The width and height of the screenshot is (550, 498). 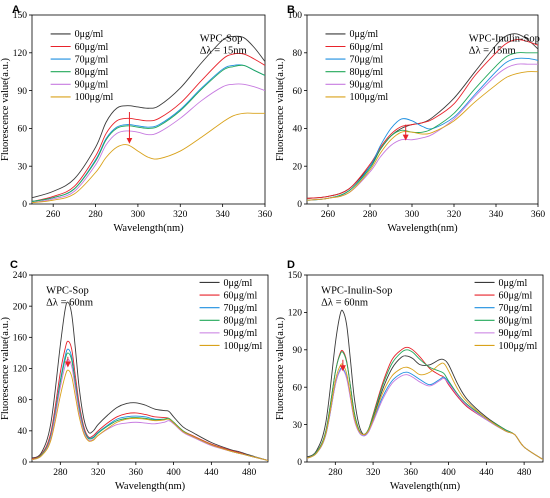 I want to click on y-tick-label: 100, so click(x=295, y=16).